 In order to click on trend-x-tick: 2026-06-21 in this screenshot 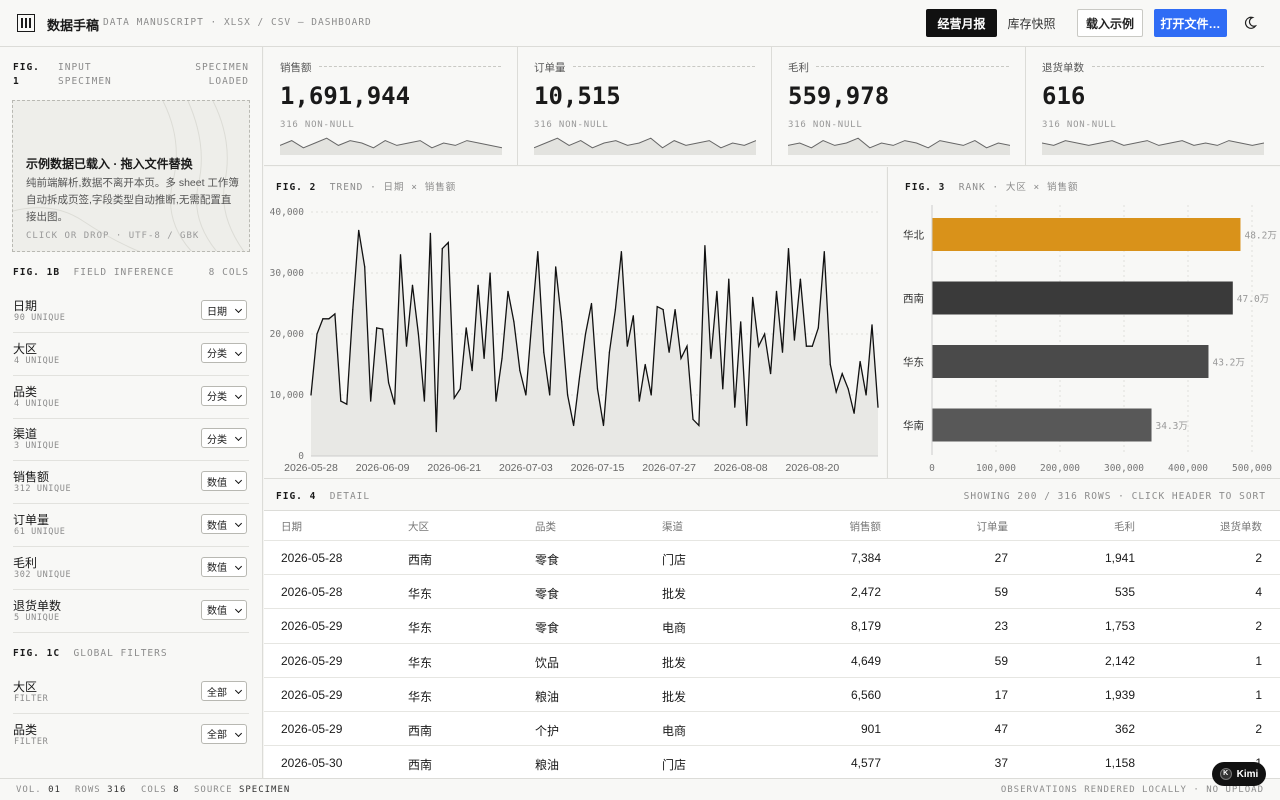, I will do `click(454, 468)`.